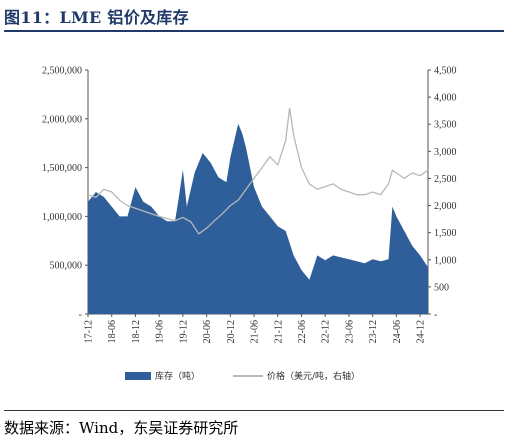 This screenshot has height=444, width=509. Describe the element at coordinates (254, 410) in the screenshot. I see `source-rule` at that location.